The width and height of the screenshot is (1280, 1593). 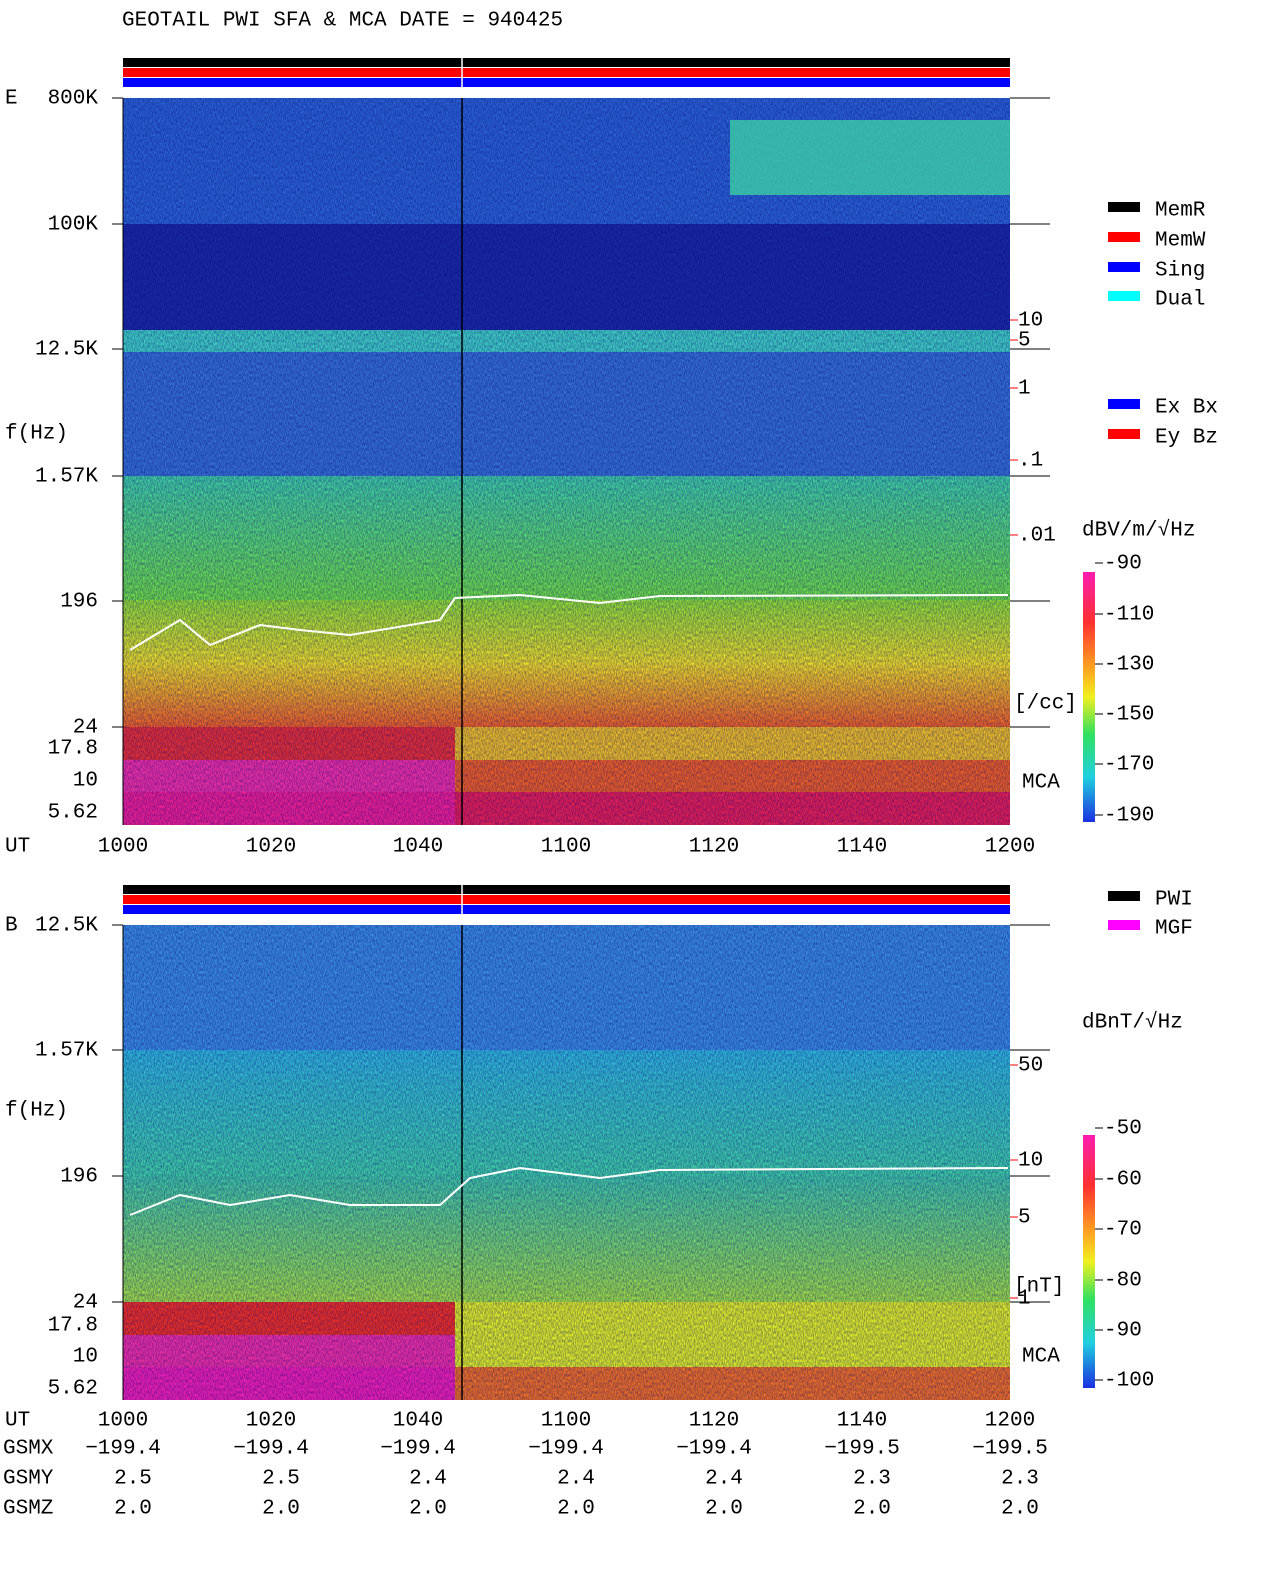 What do you see at coordinates (342, 21) in the screenshot?
I see `title: GEOTAIL PWI SFA & MCA DATE = 940425` at bounding box center [342, 21].